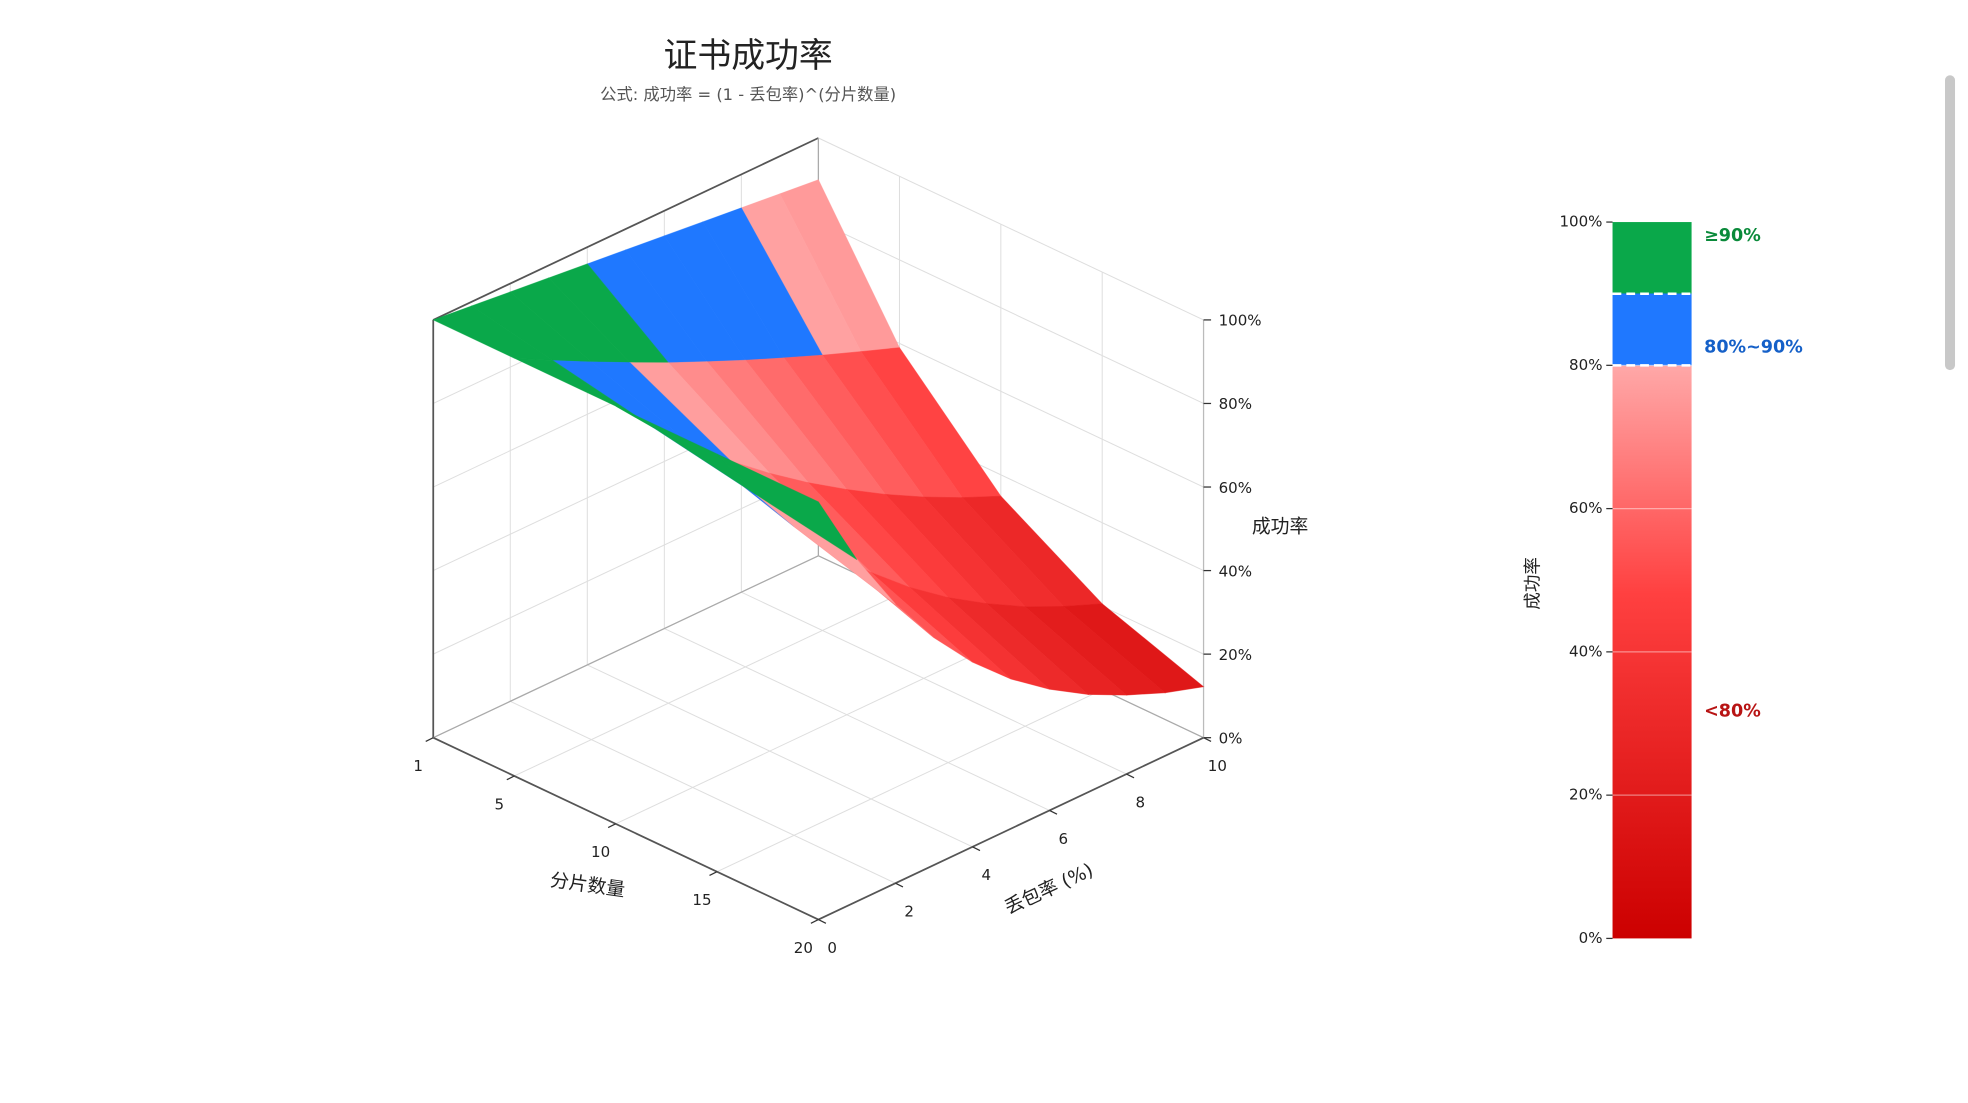  What do you see at coordinates (1585, 795) in the screenshot?
I see `colorbar-tick-label: 20%` at bounding box center [1585, 795].